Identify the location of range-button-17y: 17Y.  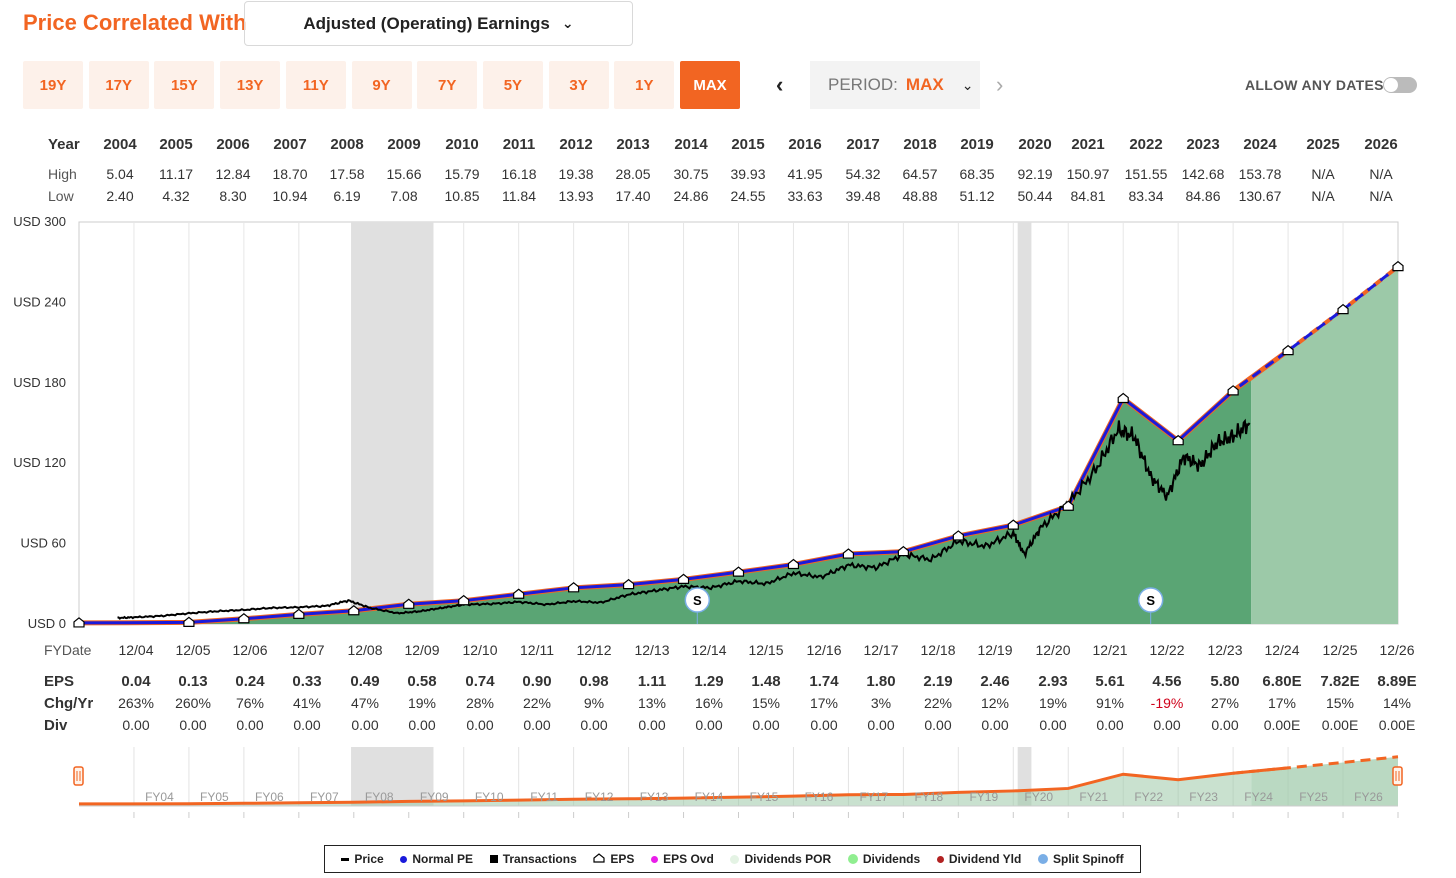
(118, 85).